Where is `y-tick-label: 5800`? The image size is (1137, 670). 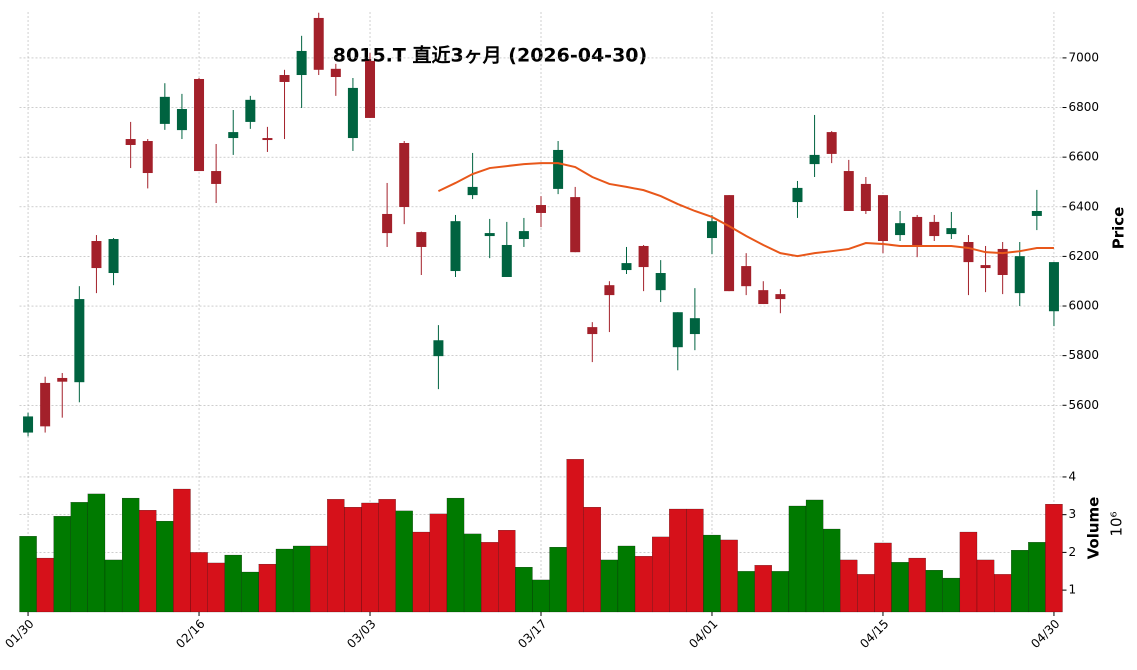 y-tick-label: 5800 is located at coordinates (1084, 355).